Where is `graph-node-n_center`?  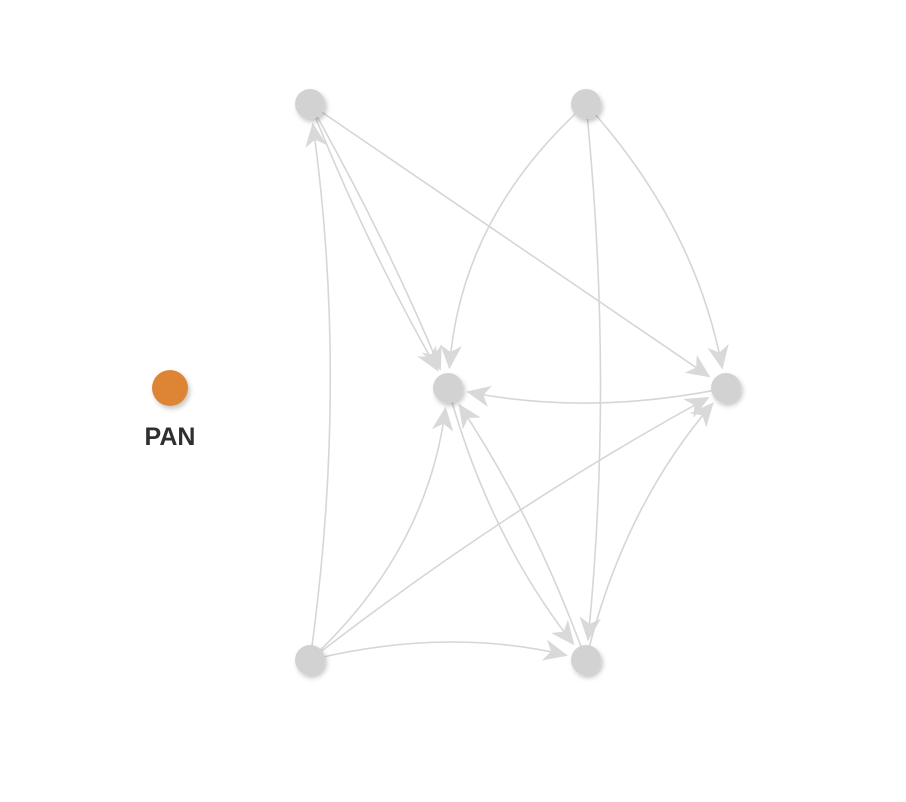
graph-node-n_center is located at coordinates (448, 388).